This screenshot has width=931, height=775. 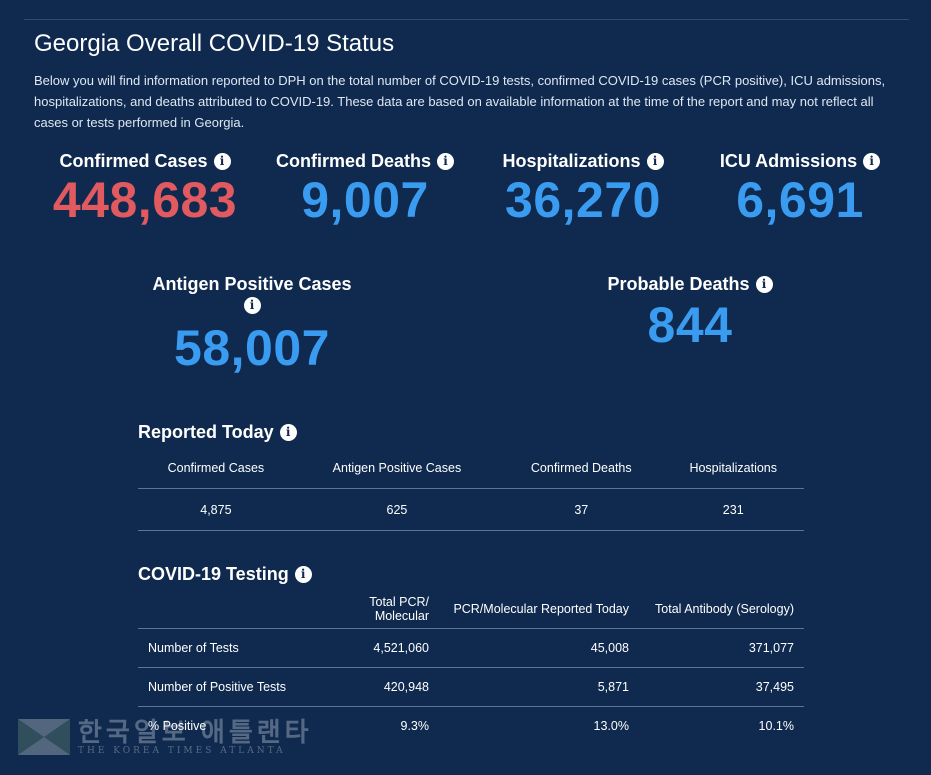 I want to click on section-title-label: Reported Today, so click(x=206, y=432).